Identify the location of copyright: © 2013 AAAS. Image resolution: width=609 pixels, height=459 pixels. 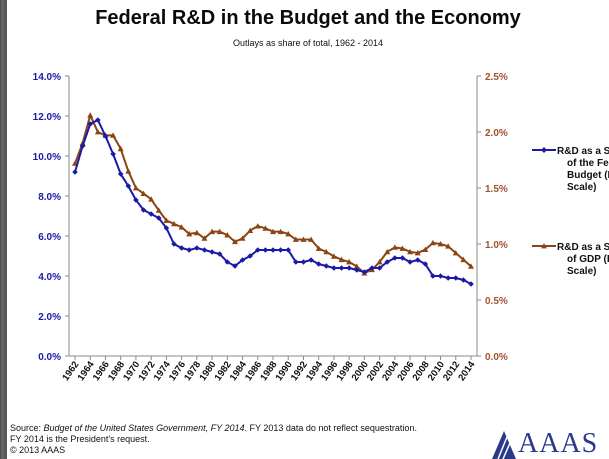
(38, 450).